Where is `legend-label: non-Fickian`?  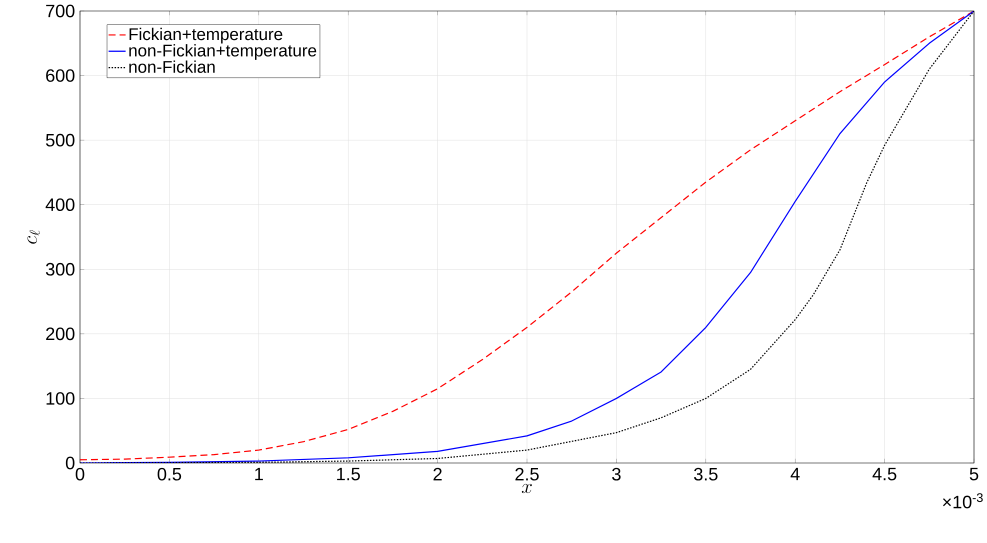 legend-label: non-Fickian is located at coordinates (172, 66).